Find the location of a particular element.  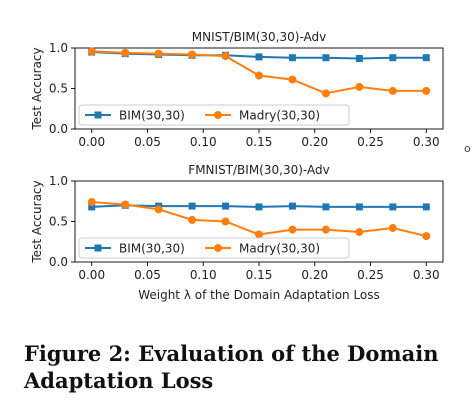

chart-title: MNIST/BIM(30,30)-Adv is located at coordinates (259, 37).